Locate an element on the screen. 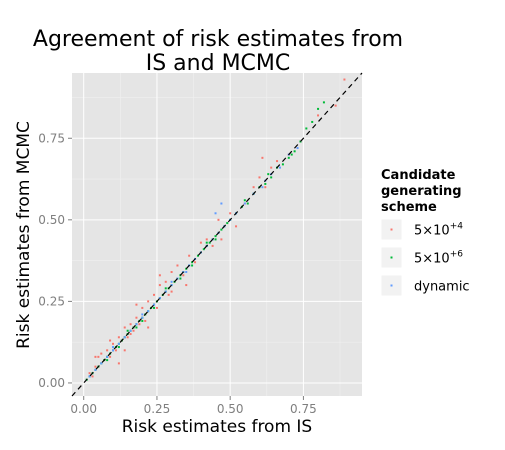 The height and width of the screenshot is (450, 505). legend-label: 5×10+6 is located at coordinates (438, 258).